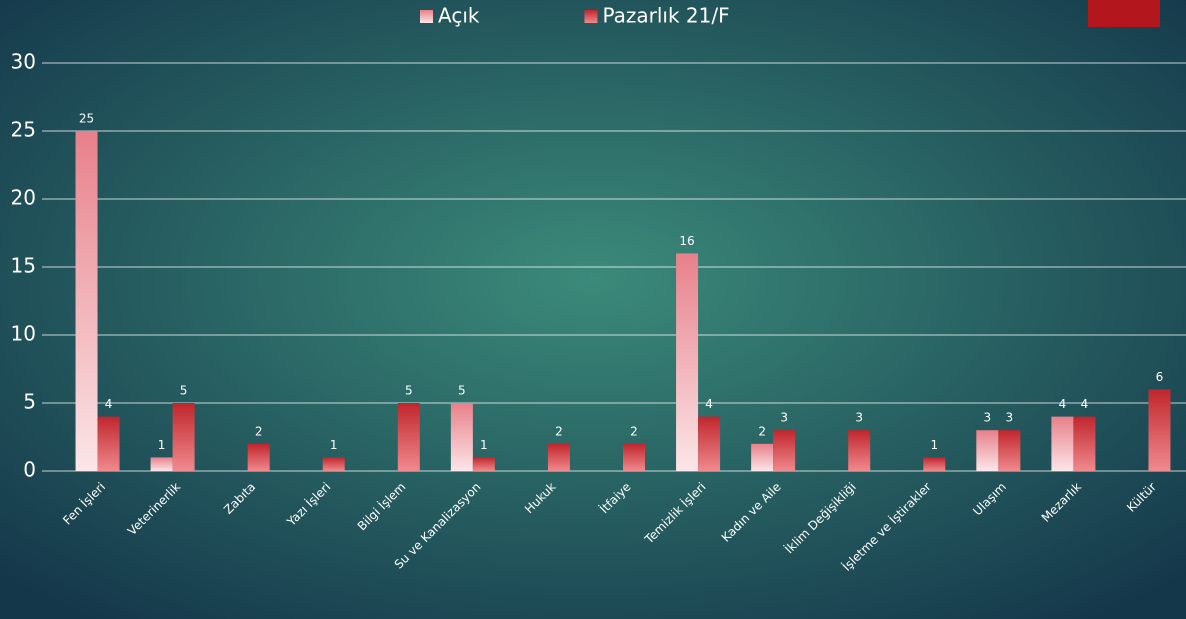  Describe the element at coordinates (23, 62) in the screenshot. I see `y-tick-label: 30` at that location.